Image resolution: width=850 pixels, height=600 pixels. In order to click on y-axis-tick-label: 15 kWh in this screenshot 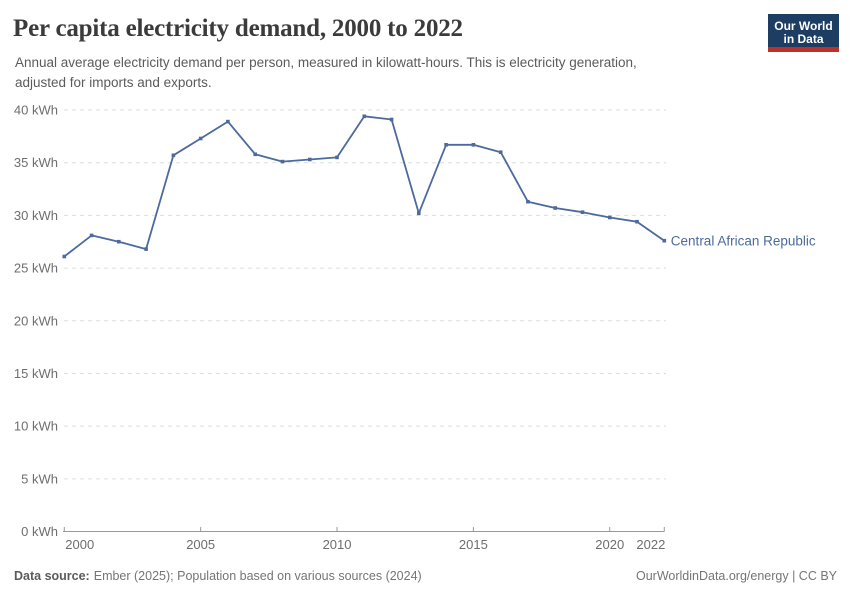, I will do `click(36, 373)`.